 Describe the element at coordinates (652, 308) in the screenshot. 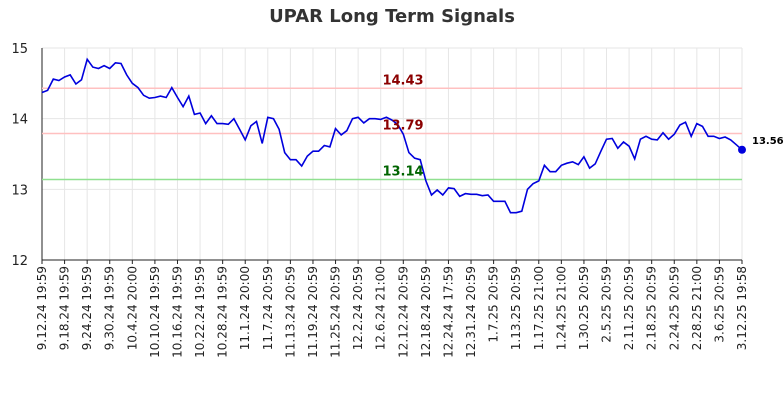

I see `x-tick-label: 2.18.25 20:59` at that location.